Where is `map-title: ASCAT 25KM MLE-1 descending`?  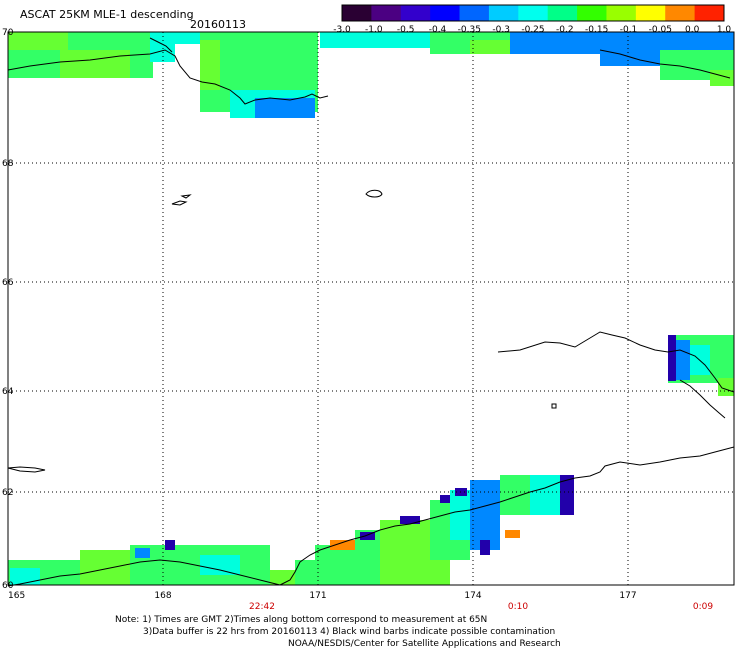 map-title: ASCAT 25KM MLE-1 descending is located at coordinates (107, 14).